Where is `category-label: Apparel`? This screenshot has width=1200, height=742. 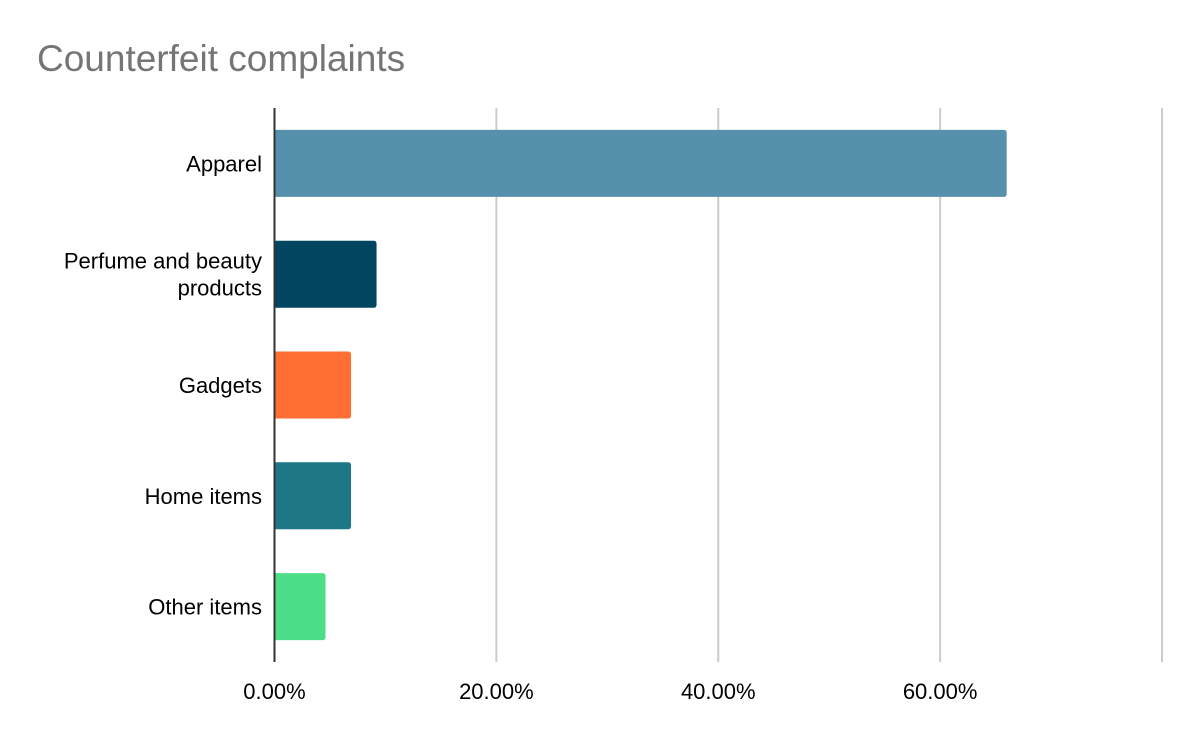
category-label: Apparel is located at coordinates (224, 163).